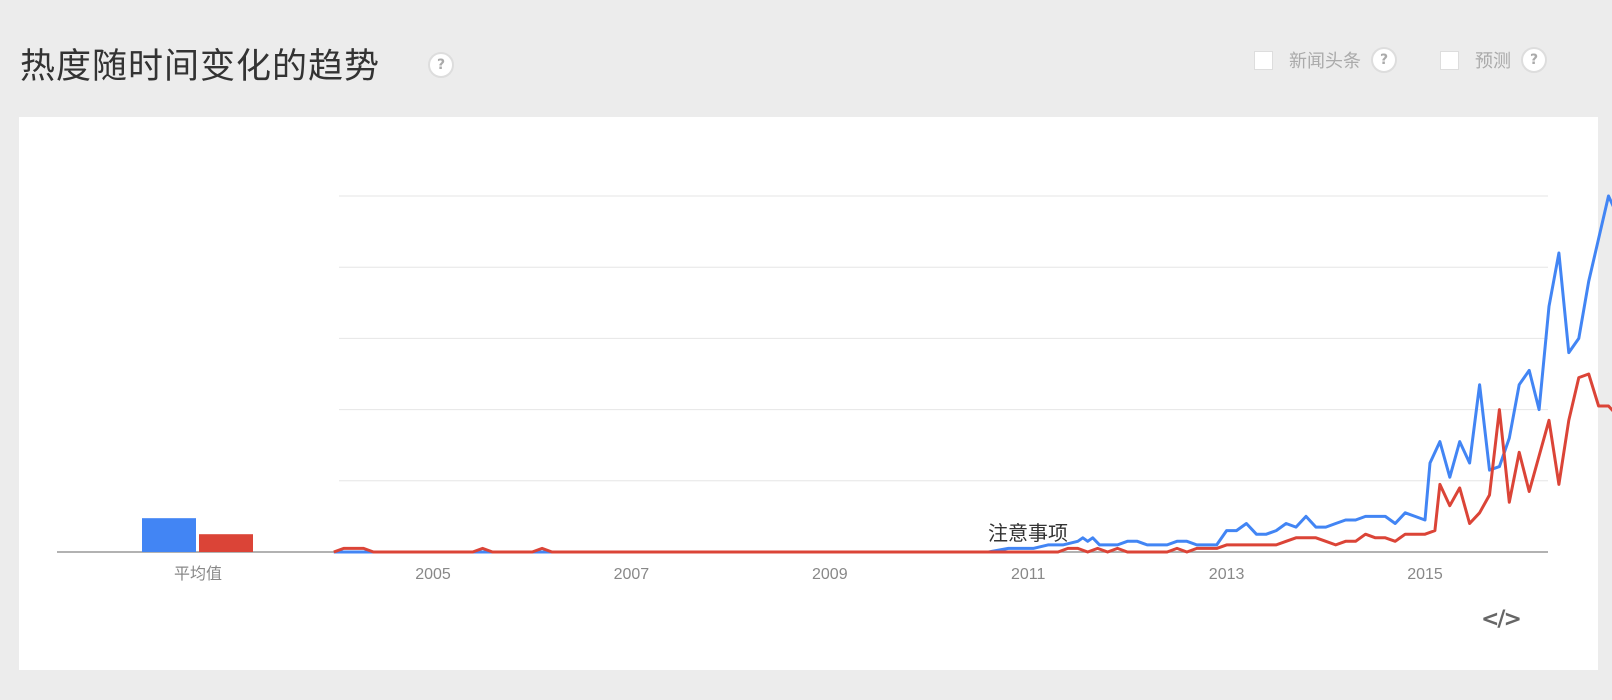 The image size is (1612, 700). I want to click on x-tick-label: 2015, so click(1425, 574).